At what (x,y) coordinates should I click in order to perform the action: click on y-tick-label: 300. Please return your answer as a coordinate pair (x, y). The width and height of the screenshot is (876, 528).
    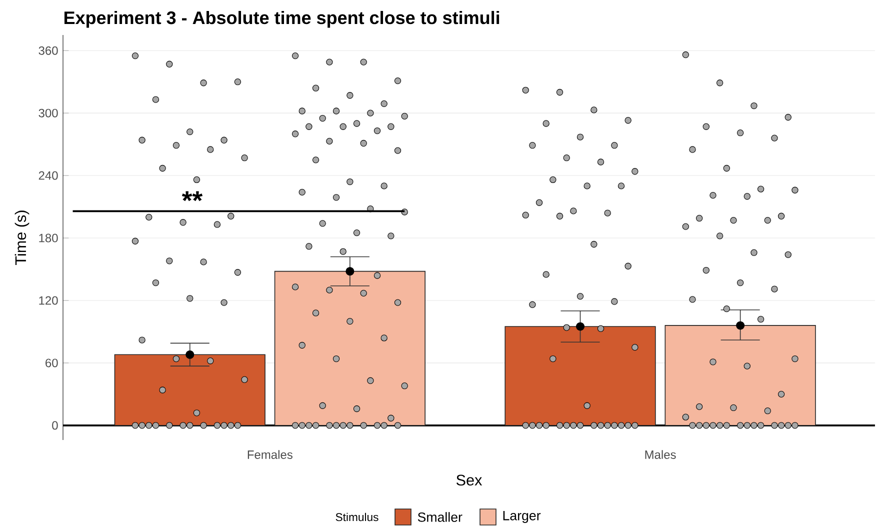
    Looking at the image, I should click on (48, 113).